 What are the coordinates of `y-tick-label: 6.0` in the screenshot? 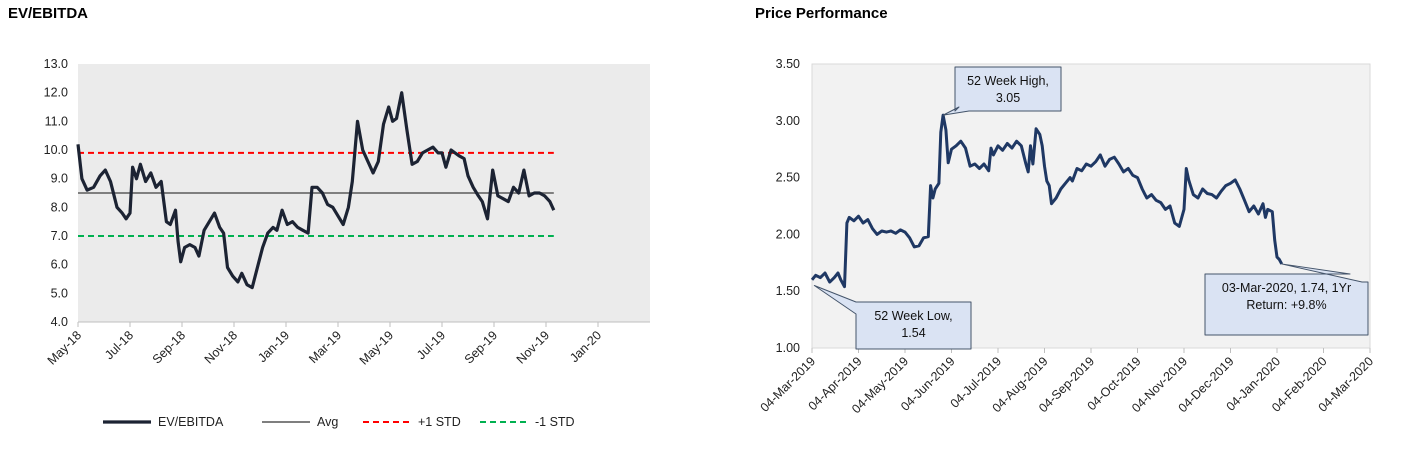 It's located at (59, 265).